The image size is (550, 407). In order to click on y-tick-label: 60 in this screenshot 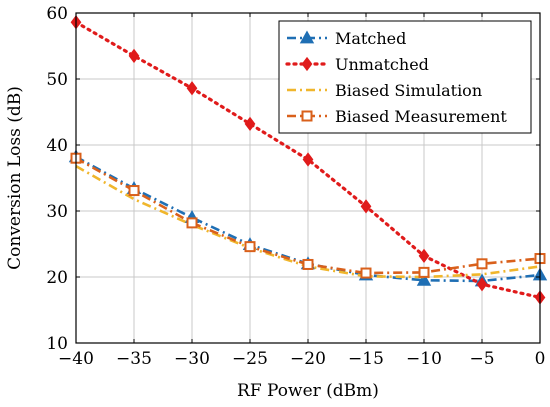, I will do `click(57, 14)`.